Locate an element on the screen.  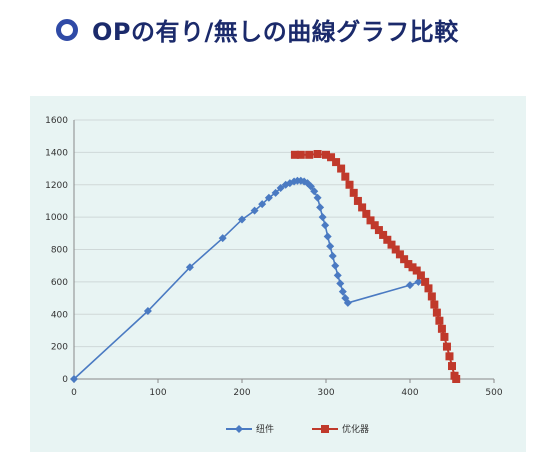
slide-header: OPの有り/無しの曲線グラフ比較 is located at coordinates (257, 29).